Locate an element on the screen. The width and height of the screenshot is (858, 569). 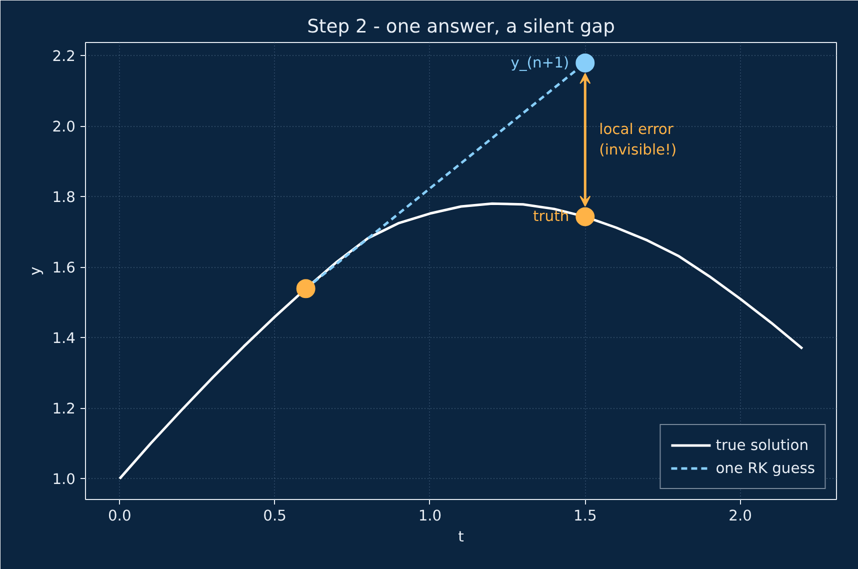
y-tick-label: 2.0 is located at coordinates (64, 127).